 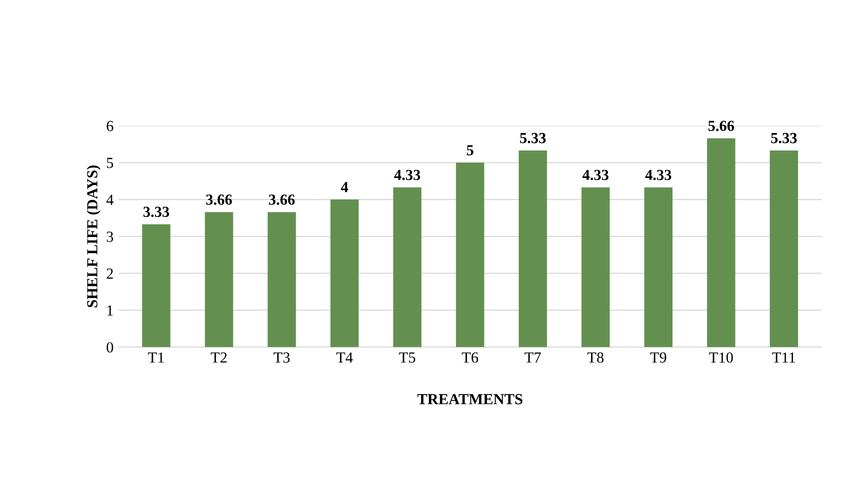 I want to click on x-tick-label: T4, so click(x=344, y=357).